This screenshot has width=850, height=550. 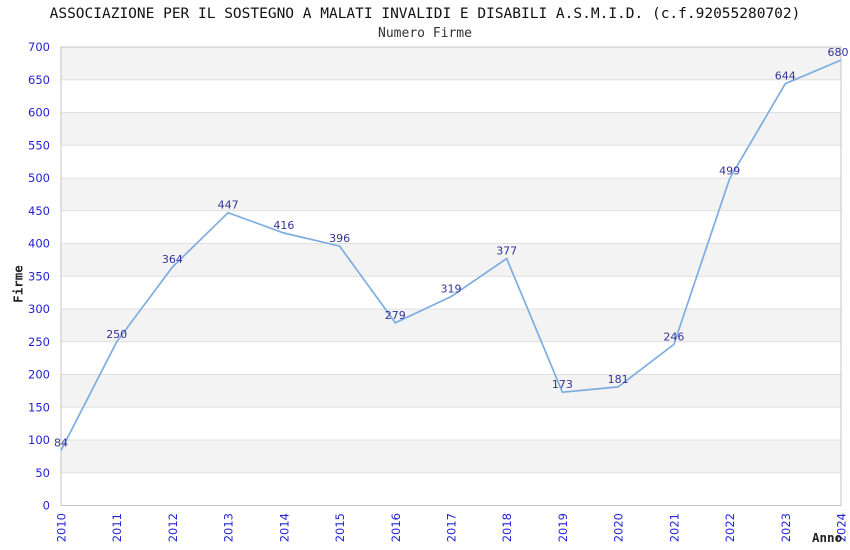 I want to click on y-tick-label: 0, so click(x=46, y=506).